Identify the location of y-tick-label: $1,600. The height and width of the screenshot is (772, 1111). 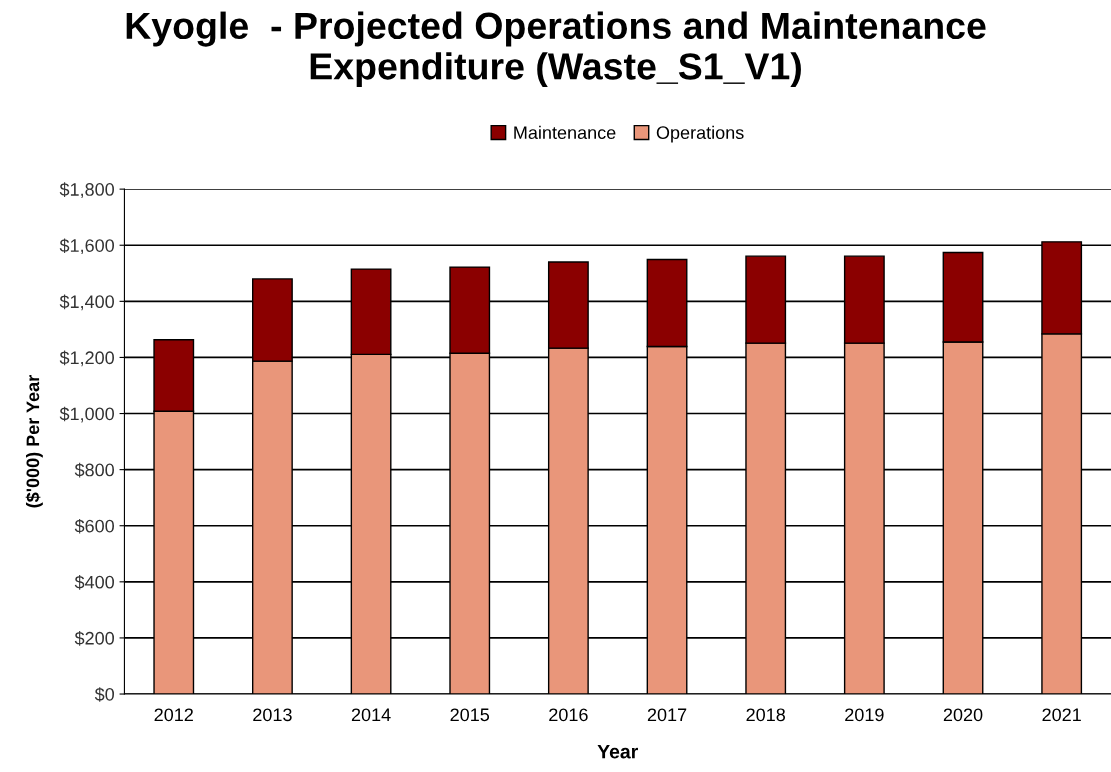
(87, 246).